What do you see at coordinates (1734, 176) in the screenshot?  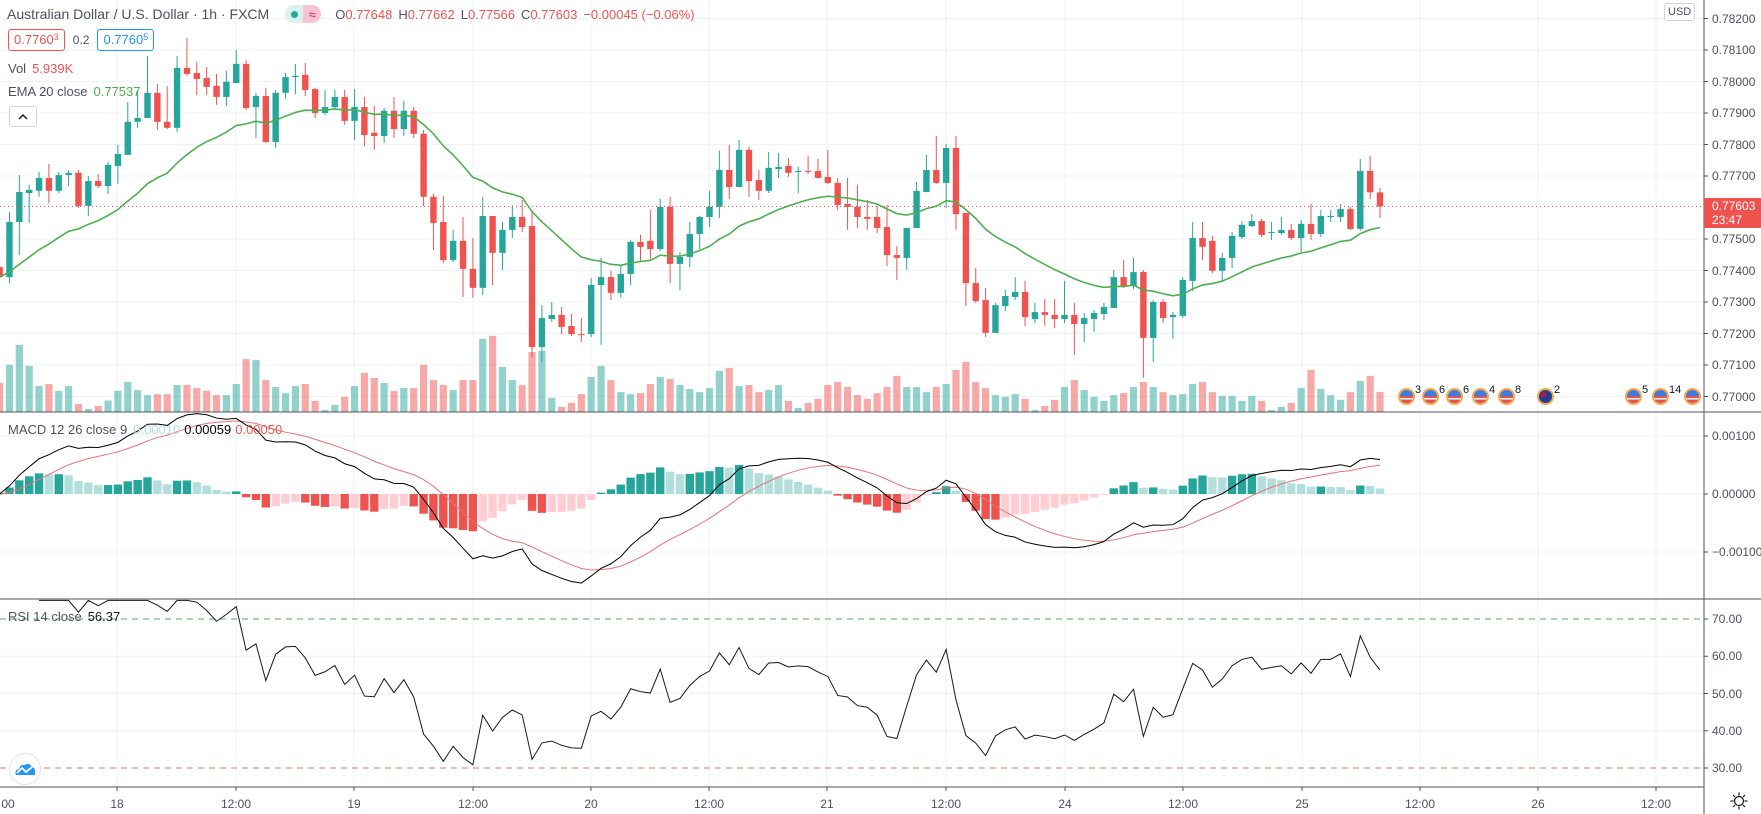 I see `price-tick-label: 0.77700` at bounding box center [1734, 176].